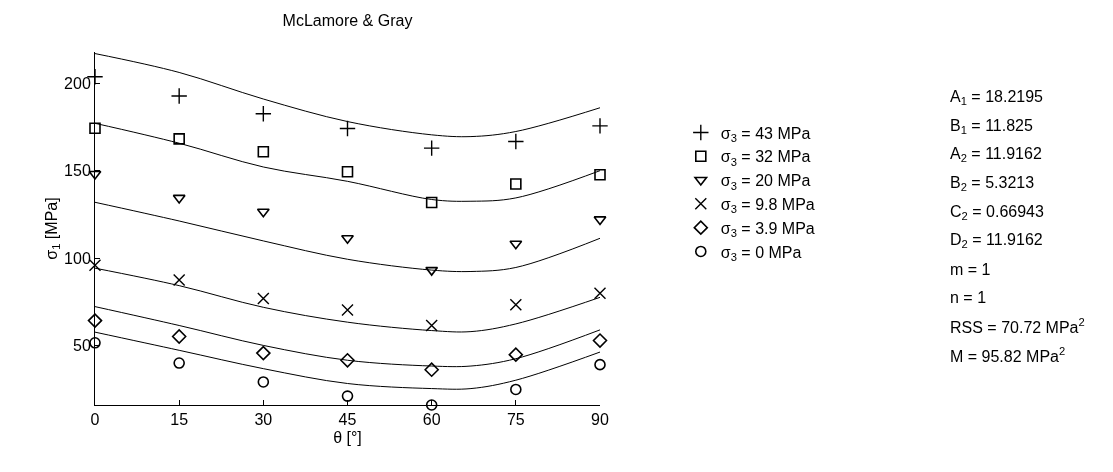 This screenshot has width=1113, height=472. I want to click on legend-label: σ$_{3}$ = 32 MPa, so click(765, 158).